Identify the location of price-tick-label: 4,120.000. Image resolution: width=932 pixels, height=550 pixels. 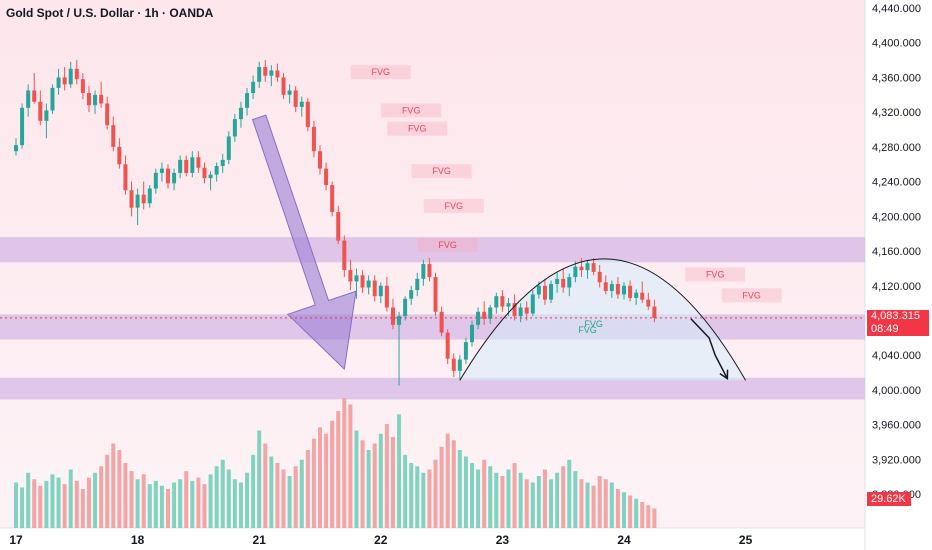
(896, 287).